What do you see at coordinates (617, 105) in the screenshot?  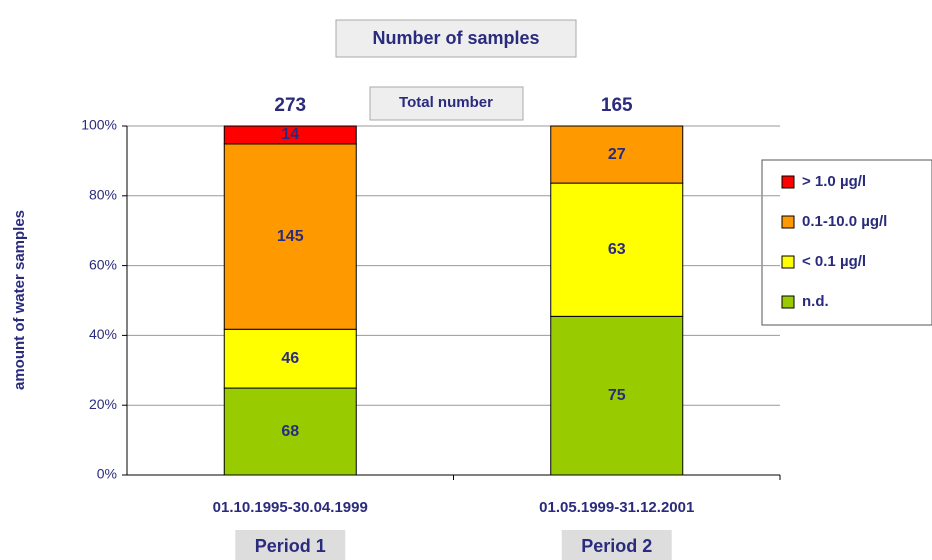 I see `total-label: 165` at bounding box center [617, 105].